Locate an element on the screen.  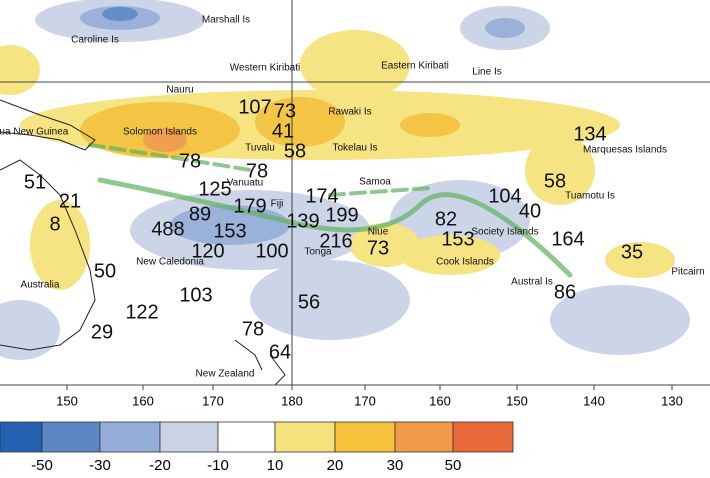
station-value: 51 is located at coordinates (35, 182).